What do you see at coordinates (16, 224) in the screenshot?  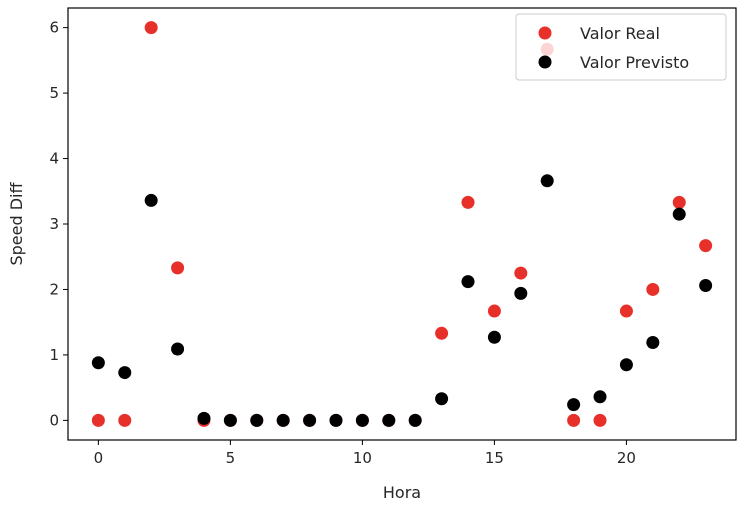 I see `y-axis-label: Speed Diff` at bounding box center [16, 224].